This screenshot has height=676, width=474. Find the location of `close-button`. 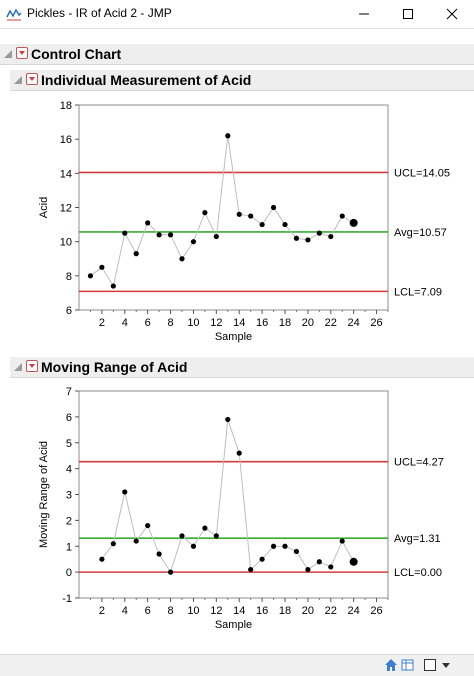

close-button is located at coordinates (452, 14).